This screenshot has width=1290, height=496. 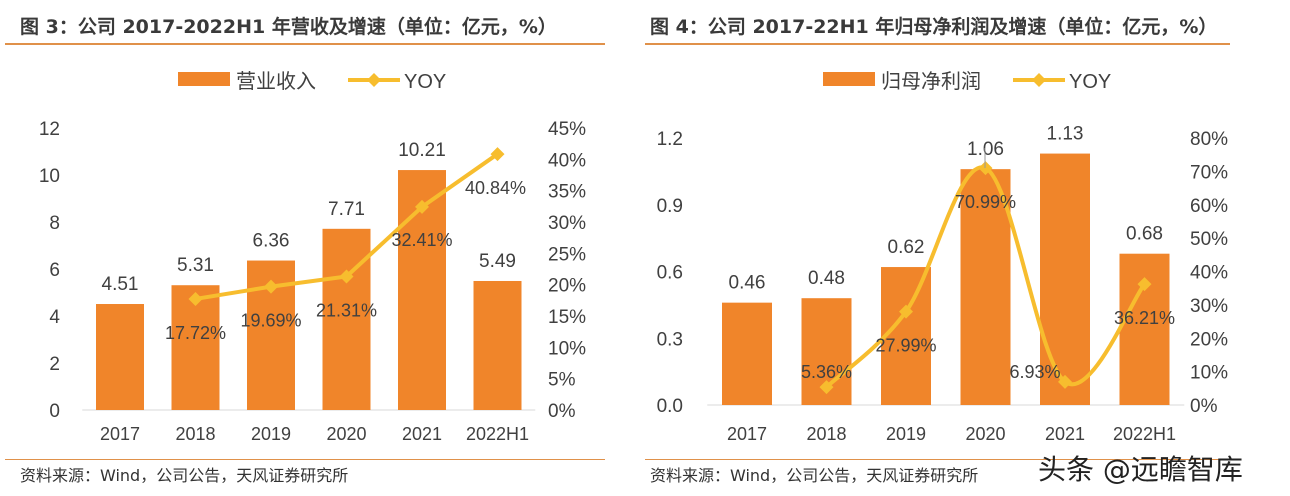 I want to click on right-tick-label: 35%, so click(x=567, y=192).